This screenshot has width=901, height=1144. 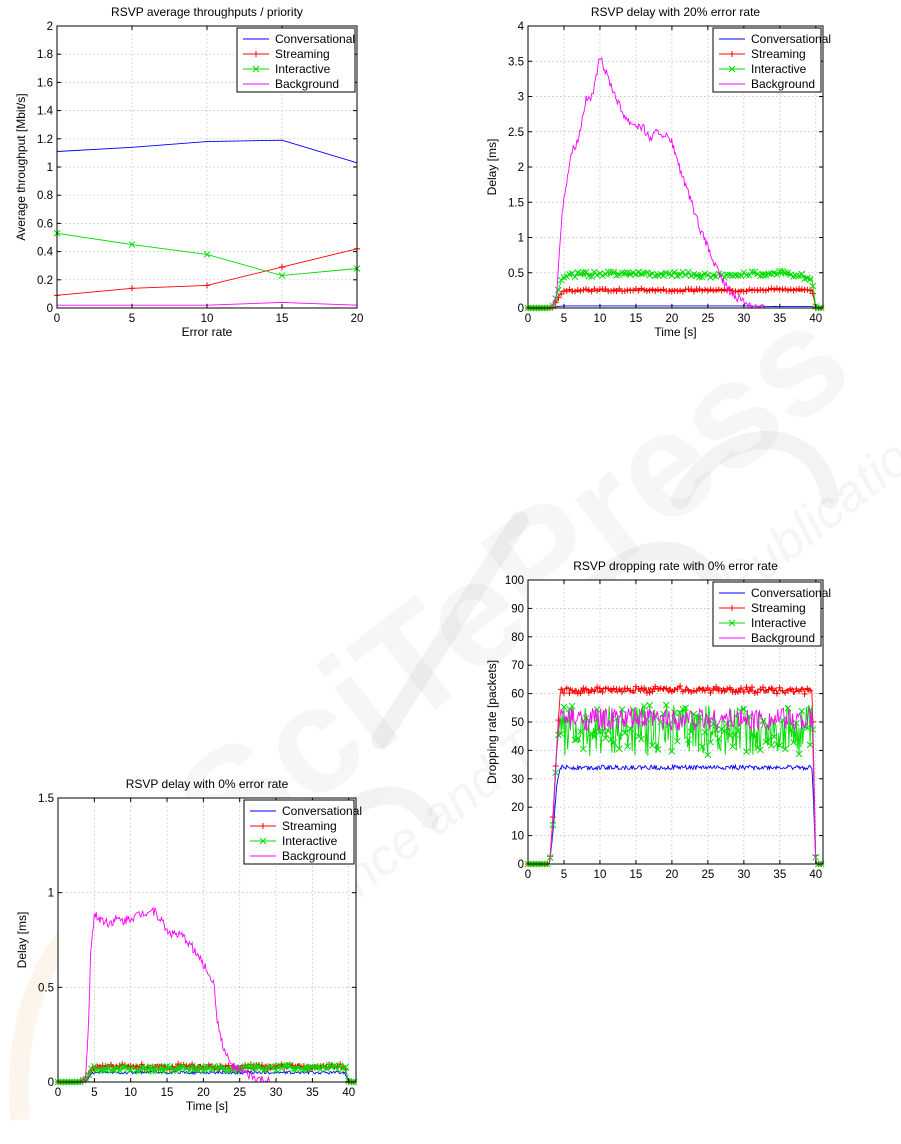 What do you see at coordinates (45, 281) in the screenshot?
I see `y-tick-label: 0.2` at bounding box center [45, 281].